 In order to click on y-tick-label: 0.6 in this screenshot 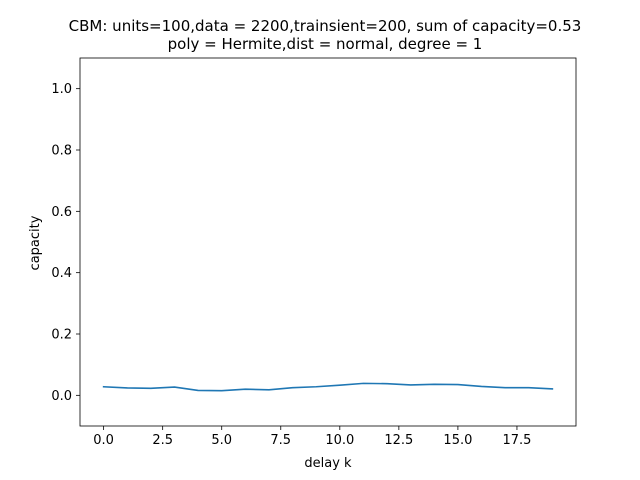, I will do `click(61, 212)`.